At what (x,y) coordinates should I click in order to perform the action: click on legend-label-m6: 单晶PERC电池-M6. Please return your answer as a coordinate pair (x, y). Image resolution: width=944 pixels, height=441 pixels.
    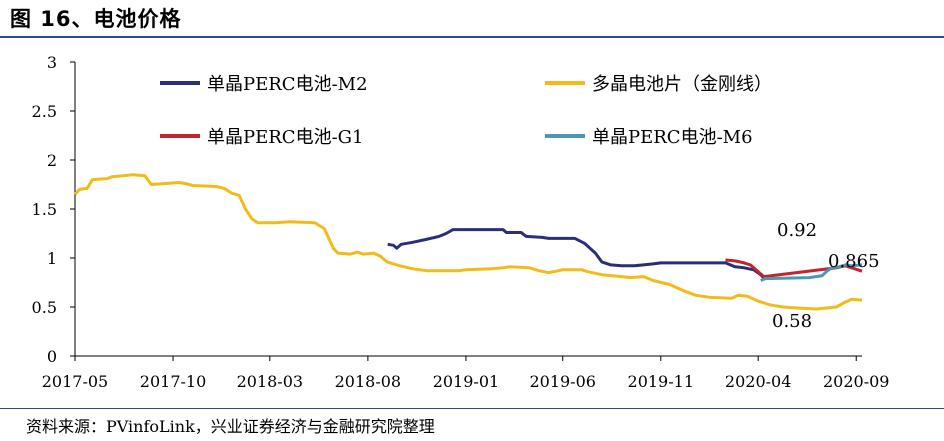
    Looking at the image, I should click on (672, 137).